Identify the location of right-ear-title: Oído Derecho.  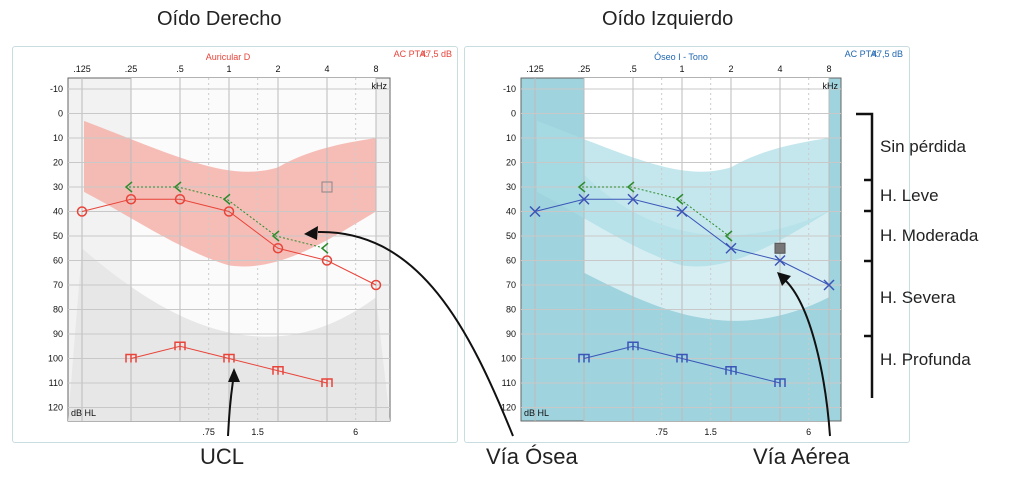
(219, 19).